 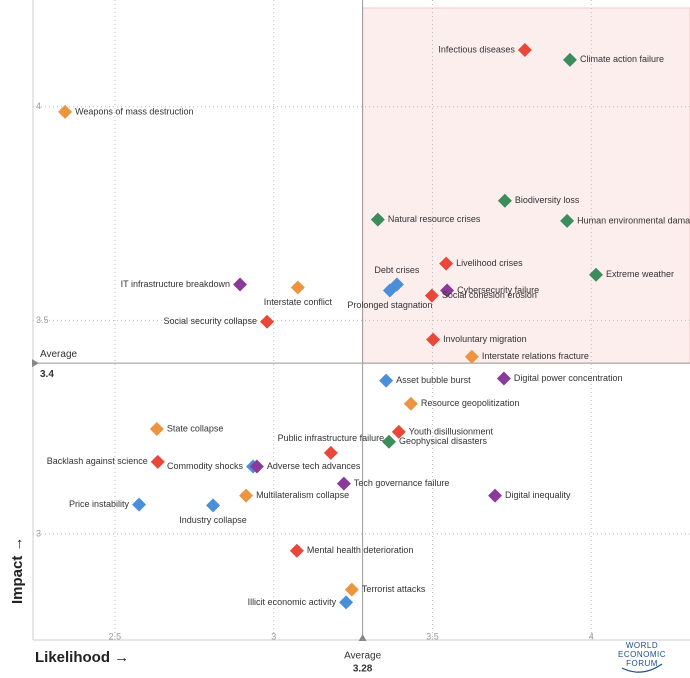 What do you see at coordinates (298, 302) in the screenshot?
I see `risk-label: Interstate conflict` at bounding box center [298, 302].